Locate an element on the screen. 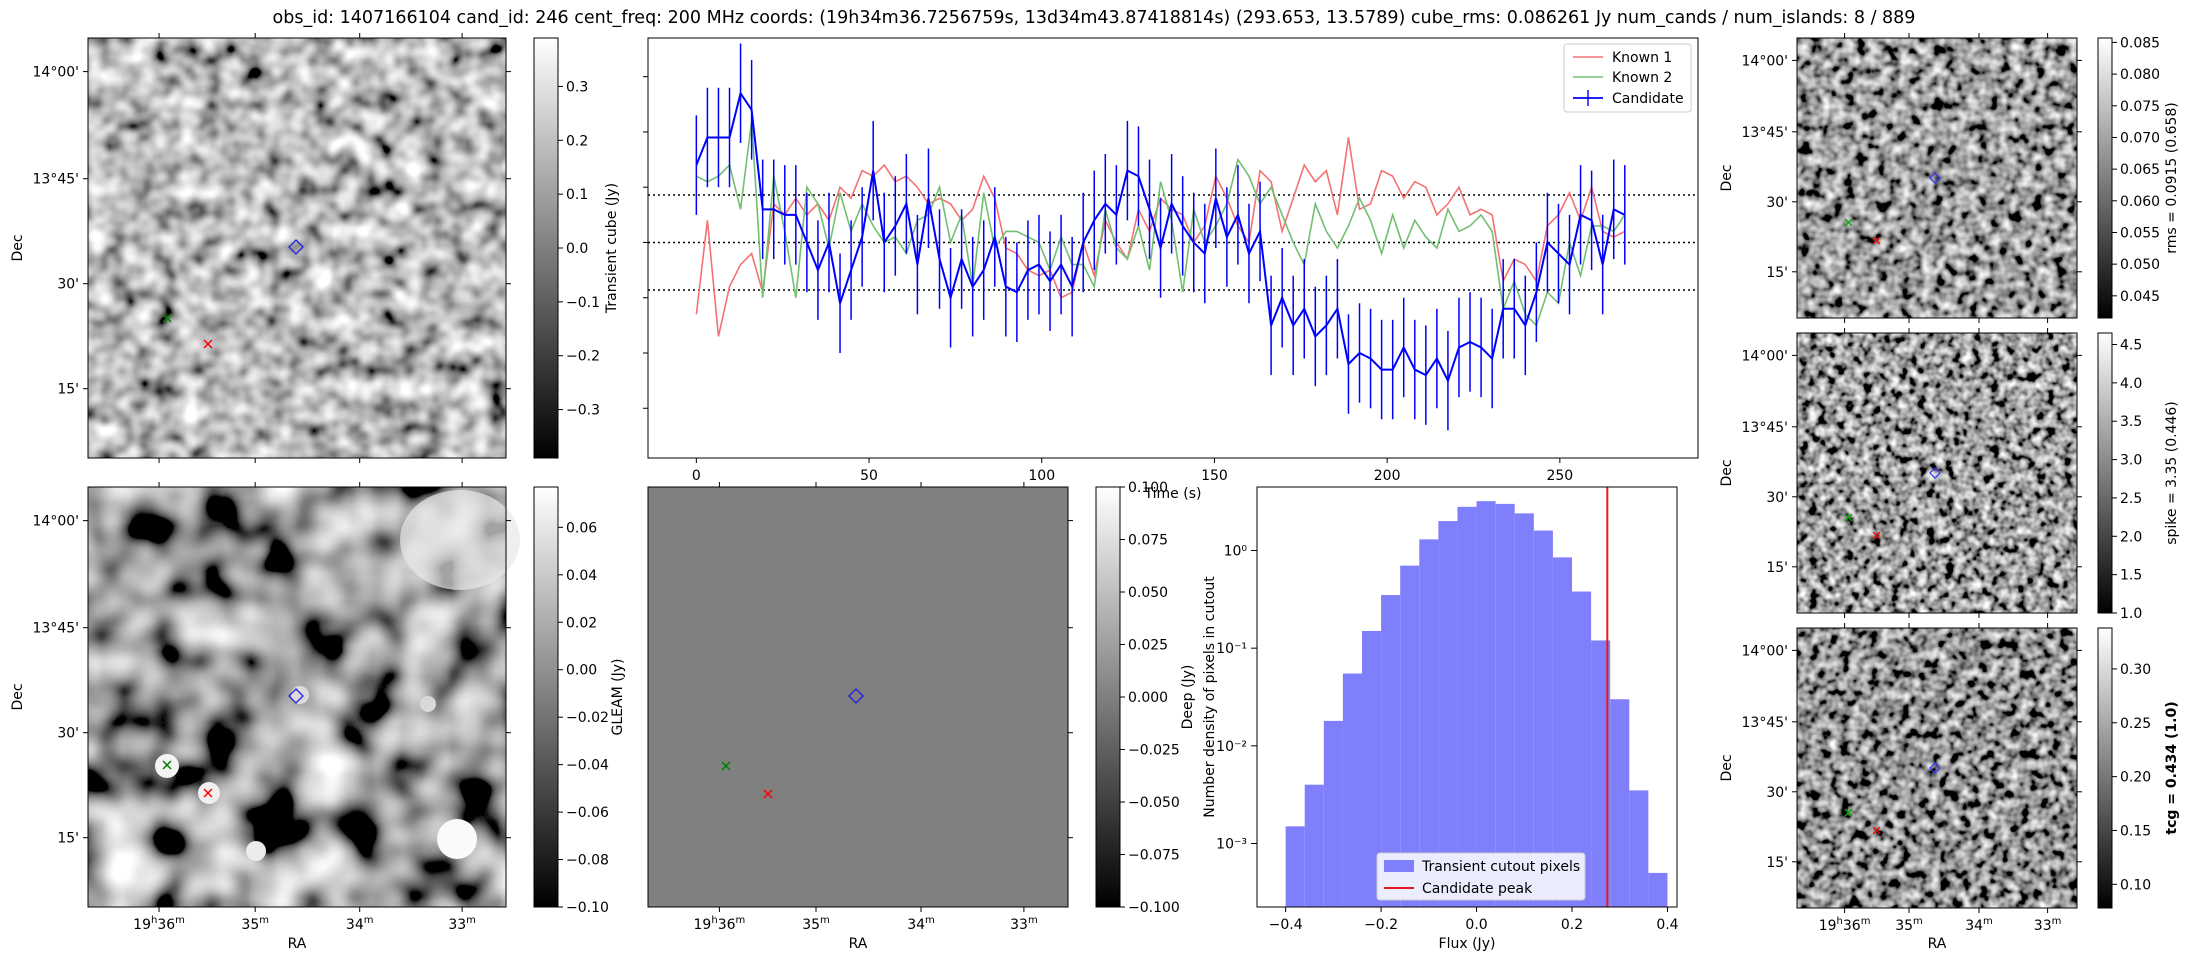  histogram-frame is located at coordinates (1467, 697).